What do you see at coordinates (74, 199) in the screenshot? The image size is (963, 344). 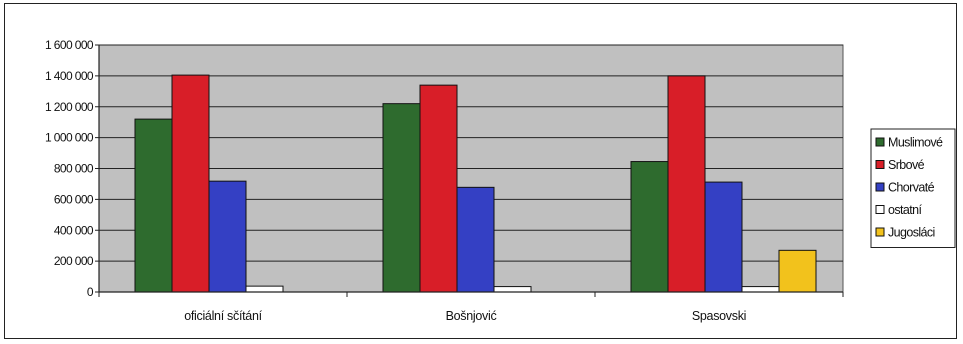 I see `y-tick-label: 600 000` at bounding box center [74, 199].